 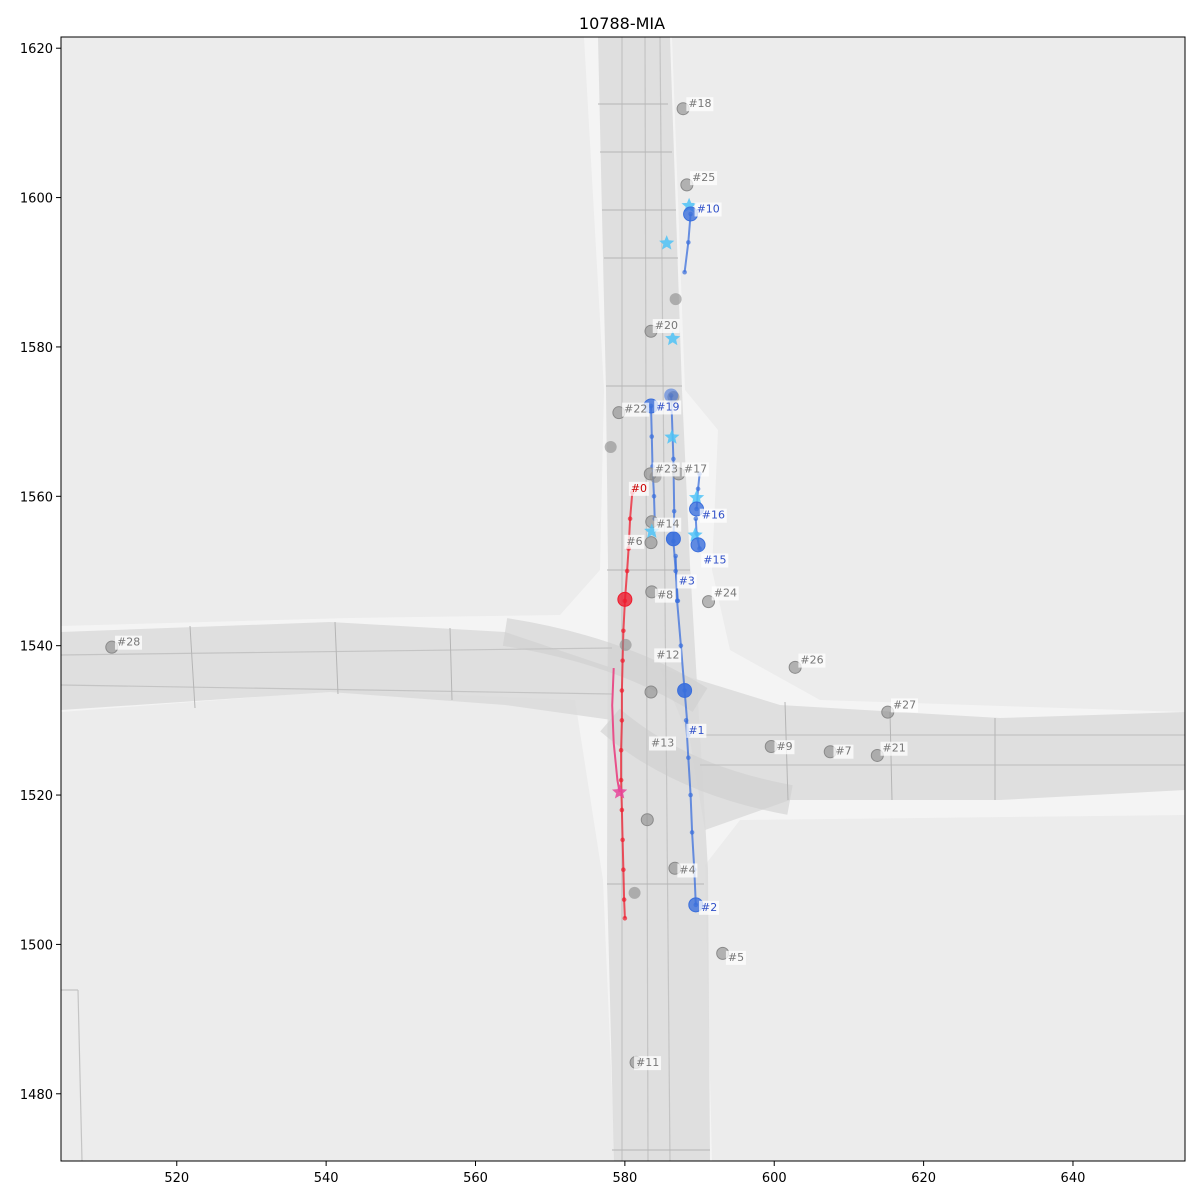 I want to click on x-tick-label: 580, so click(x=624, y=1178).